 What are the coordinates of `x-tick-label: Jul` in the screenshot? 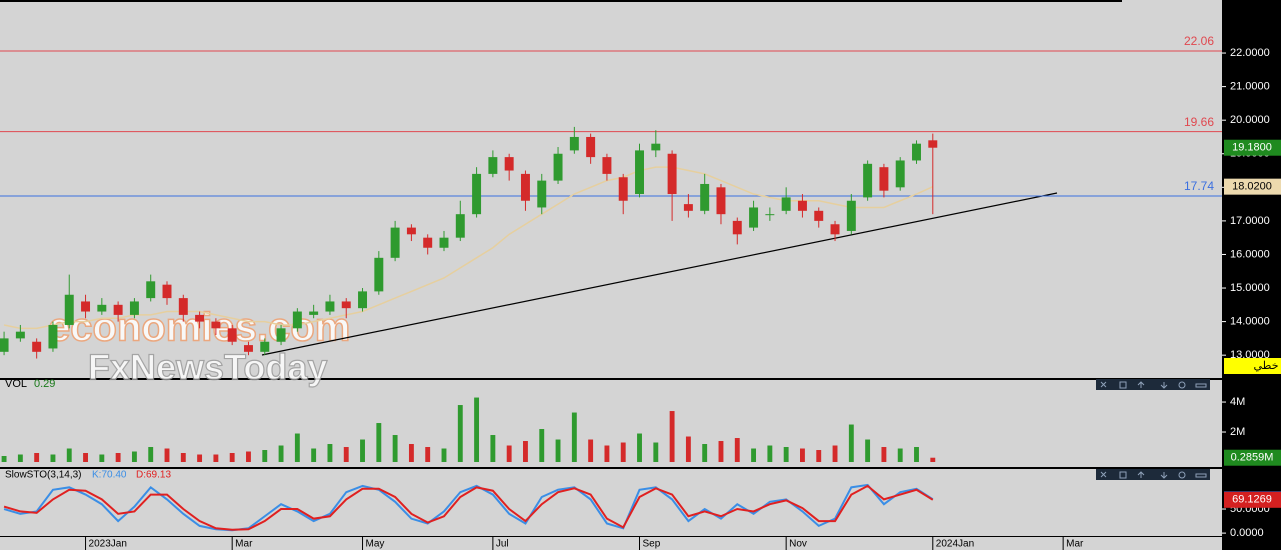 It's located at (502, 544).